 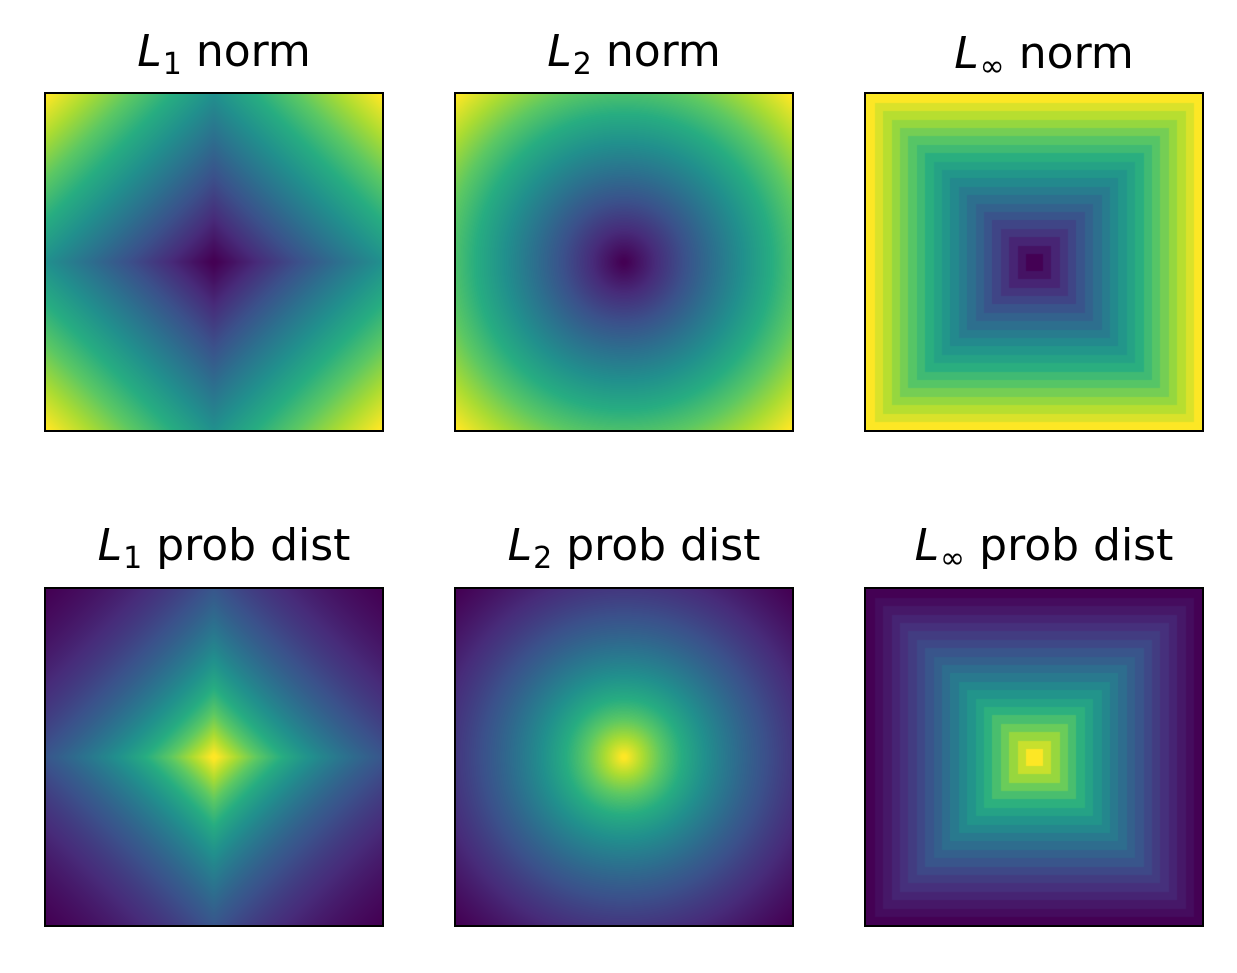 I want to click on panel-title-l1-norm: L1 norm, so click(x=224, y=55).